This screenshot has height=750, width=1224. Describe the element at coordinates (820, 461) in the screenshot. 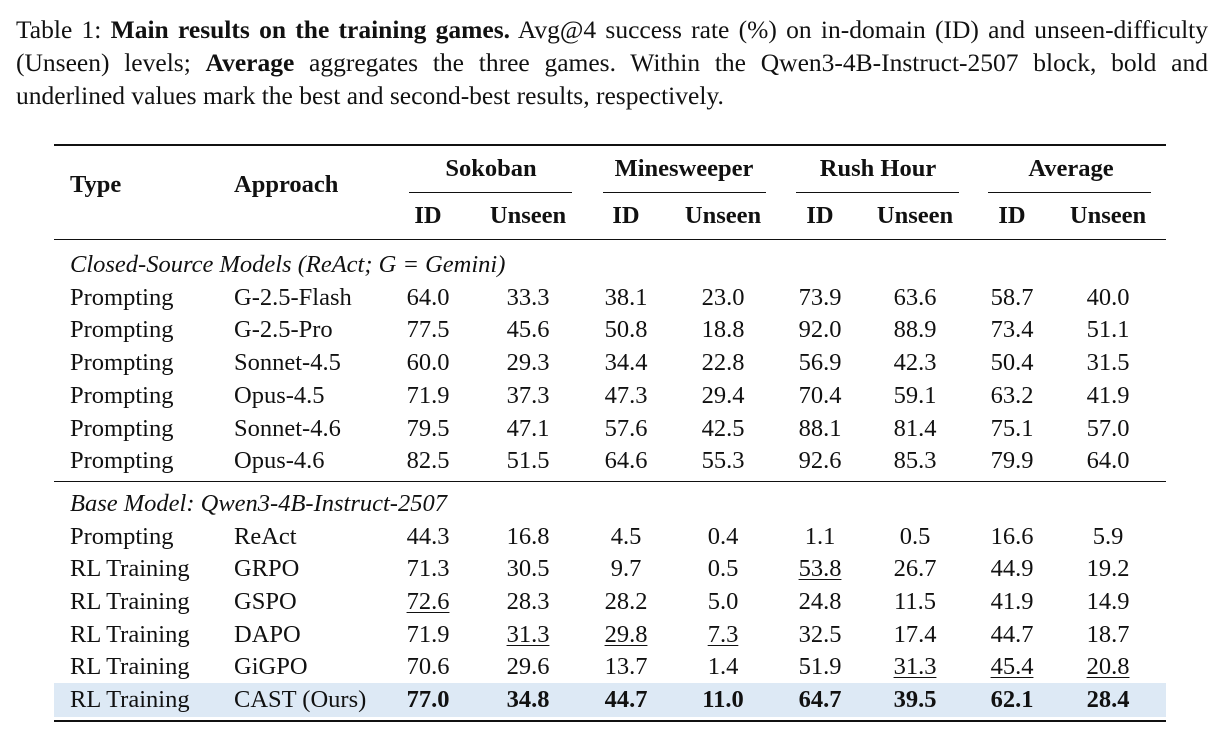

I see `table-cell: 92.6` at that location.